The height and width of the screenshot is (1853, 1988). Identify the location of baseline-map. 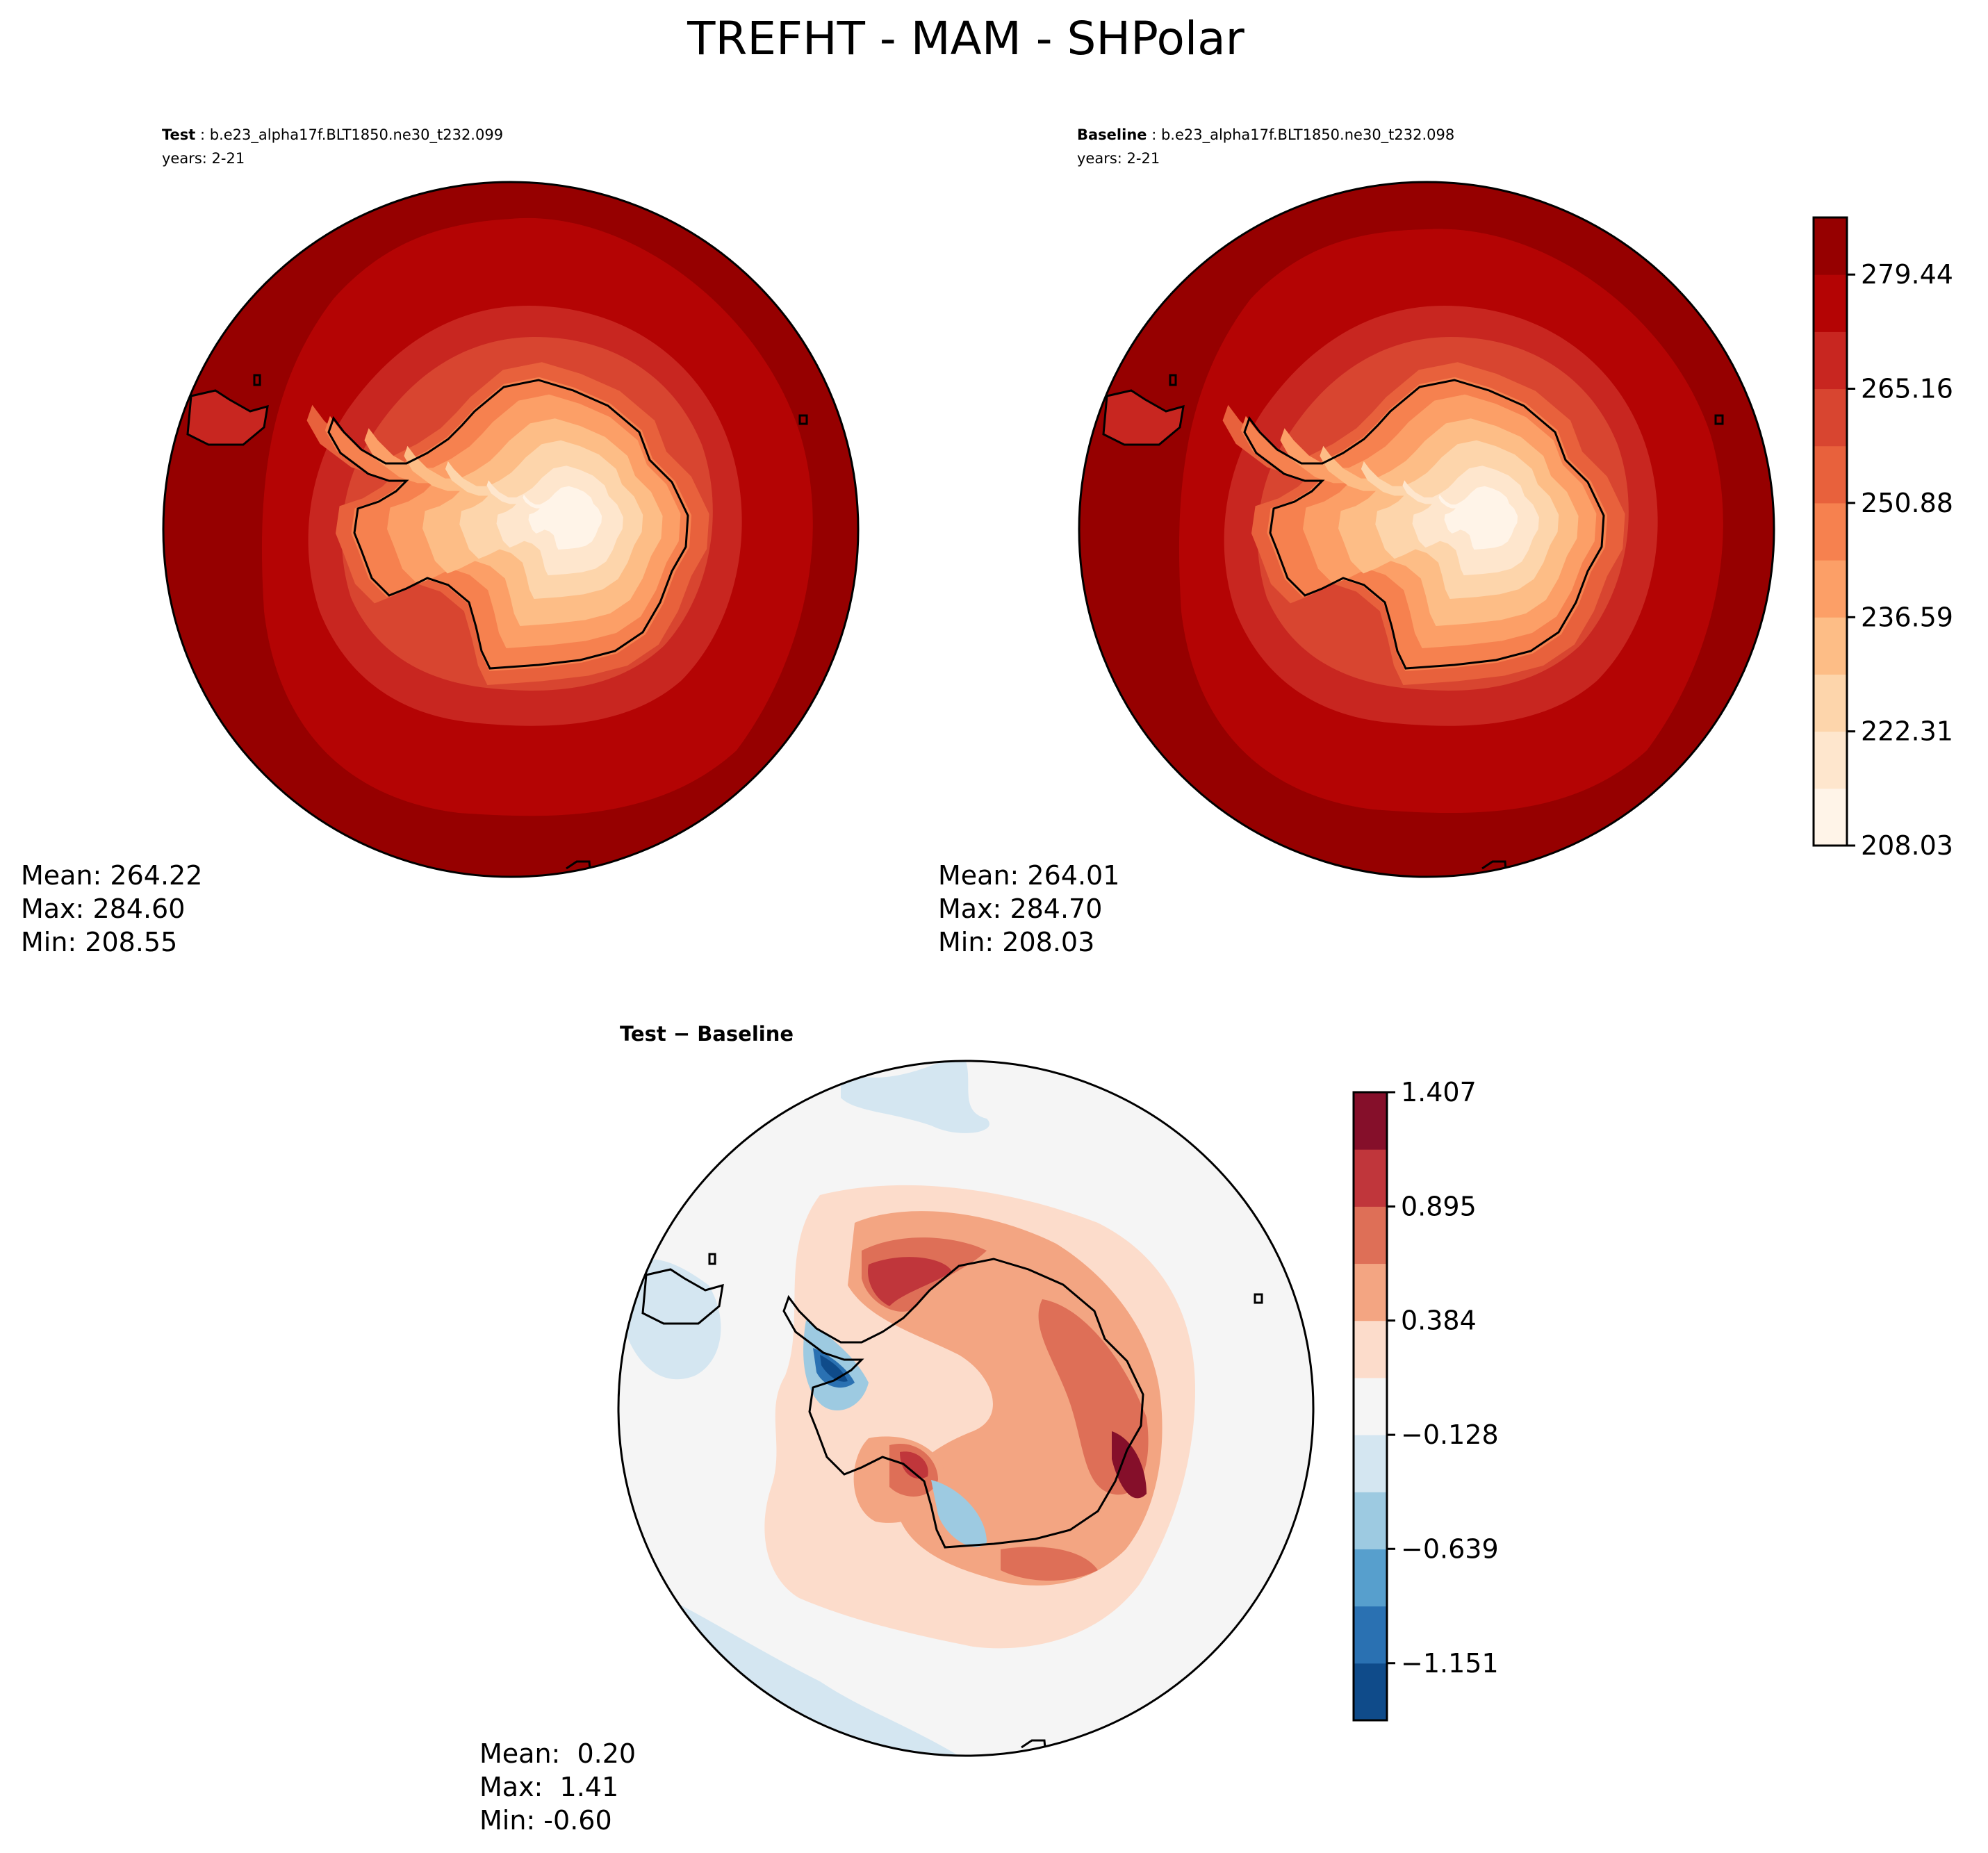
(1426, 529).